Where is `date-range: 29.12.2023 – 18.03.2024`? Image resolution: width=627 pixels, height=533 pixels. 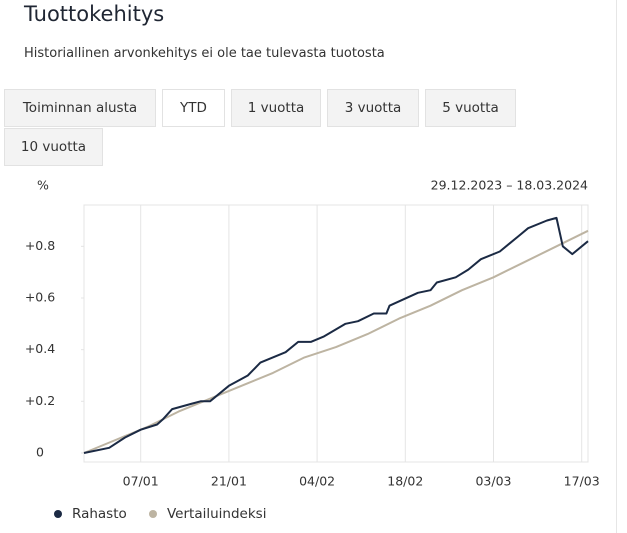
date-range: 29.12.2023 – 18.03.2024 is located at coordinates (509, 185).